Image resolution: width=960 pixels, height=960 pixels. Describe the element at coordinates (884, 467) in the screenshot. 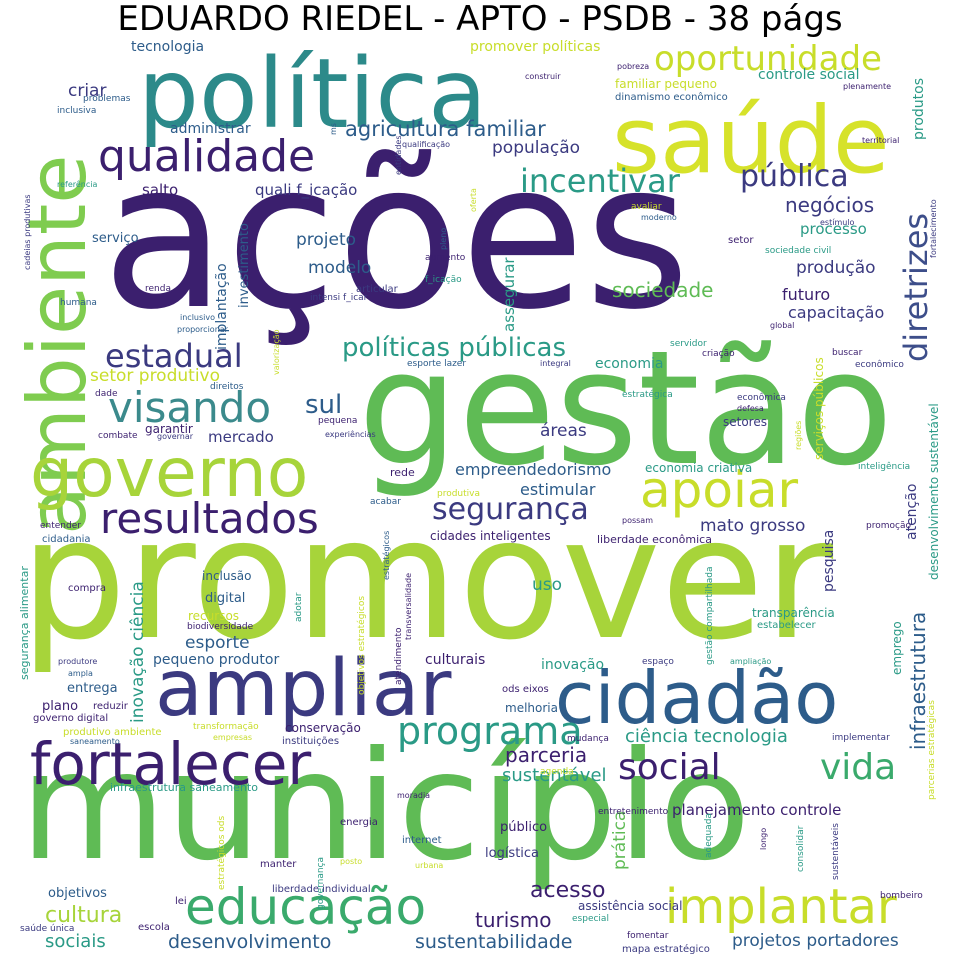

I see `word-inteligencia: inteligência` at that location.